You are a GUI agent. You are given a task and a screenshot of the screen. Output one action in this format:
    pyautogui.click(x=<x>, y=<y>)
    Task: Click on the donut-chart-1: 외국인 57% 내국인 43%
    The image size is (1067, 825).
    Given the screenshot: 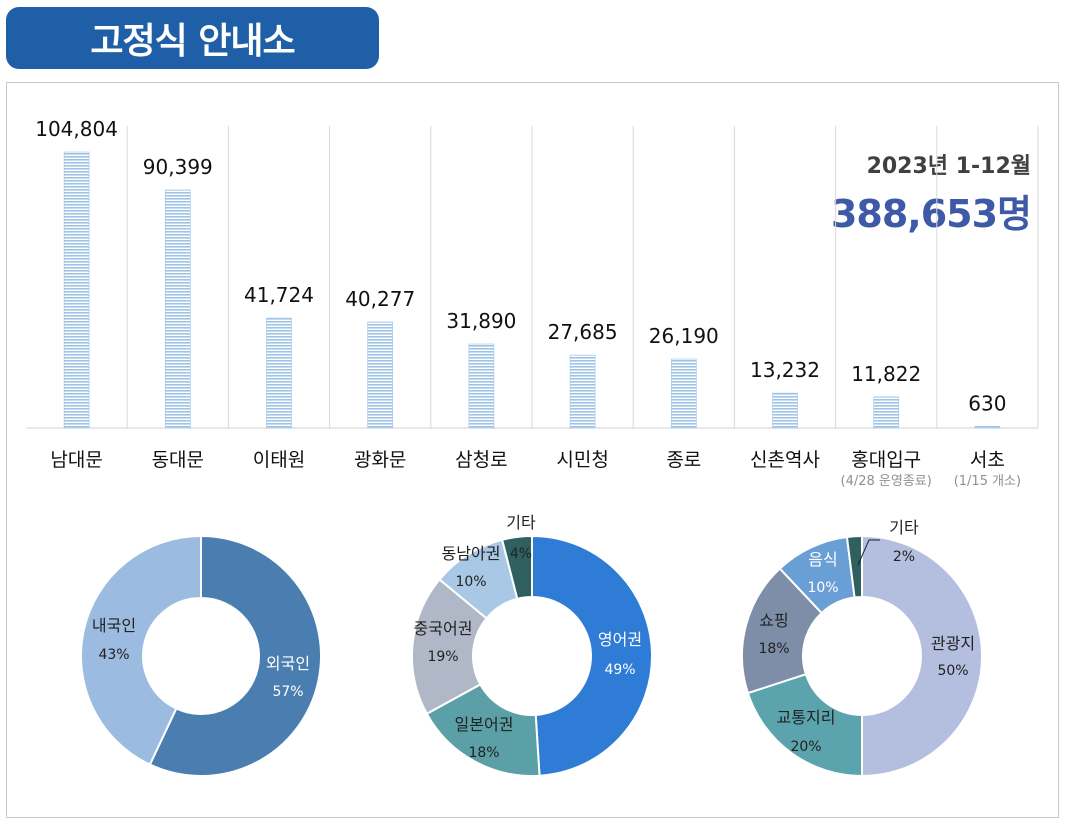 What is the action you would take?
    pyautogui.click(x=201, y=655)
    